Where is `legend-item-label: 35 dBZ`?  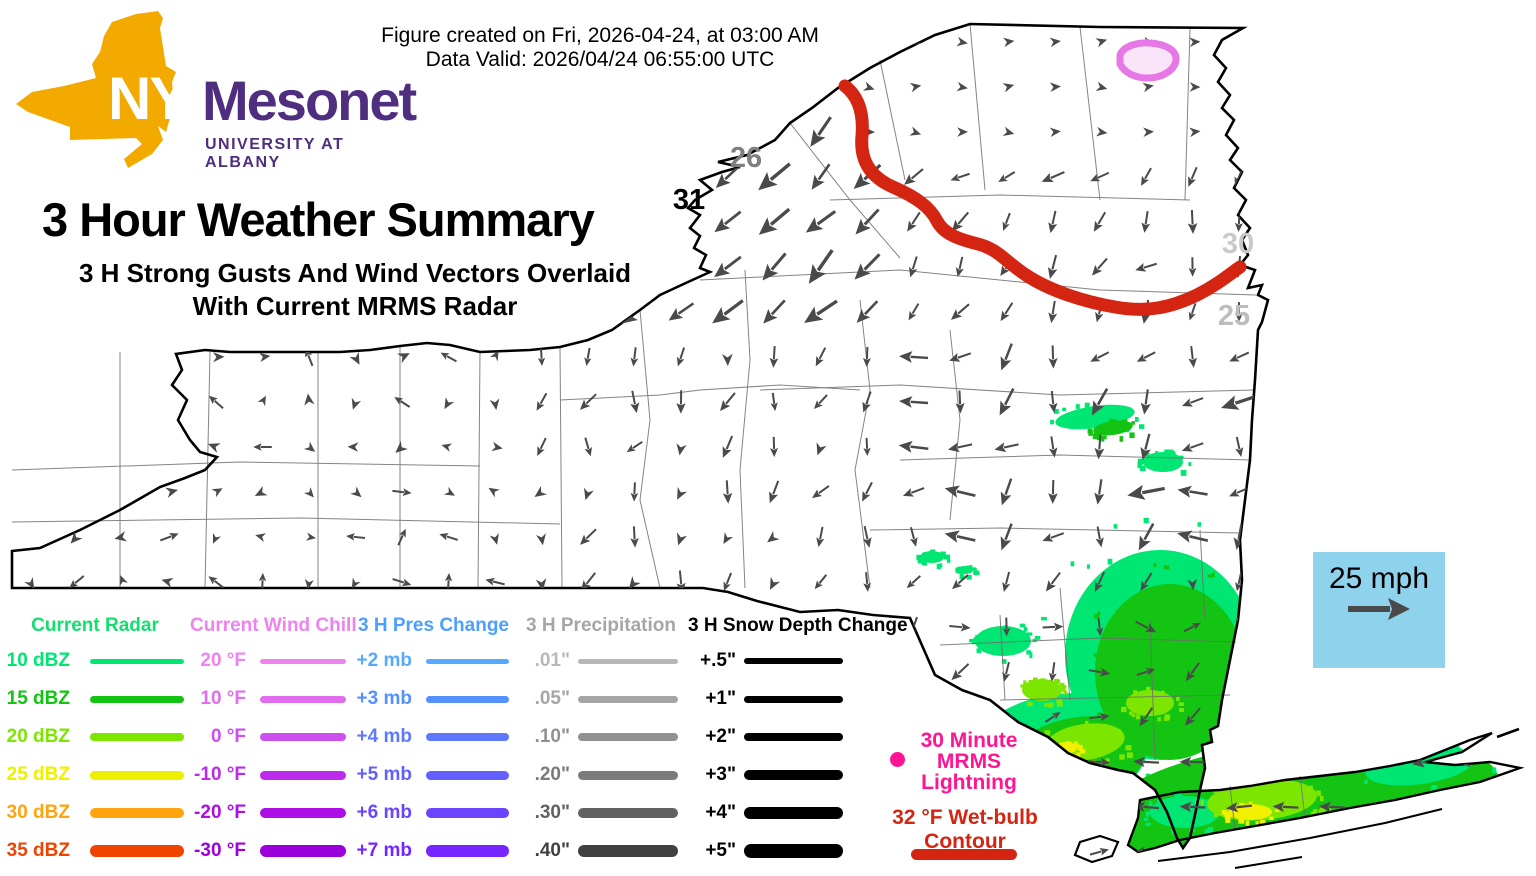 legend-item-label: 35 dBZ is located at coordinates (38, 850).